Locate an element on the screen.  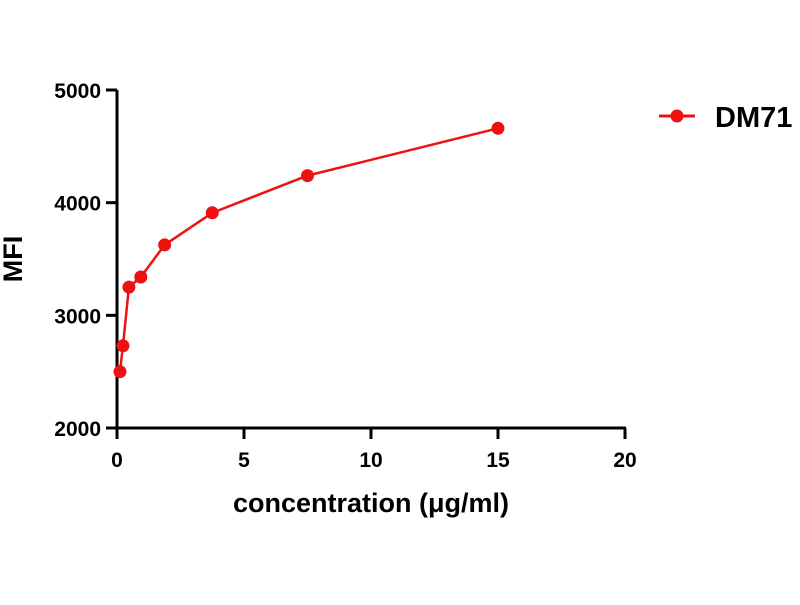
y-tick-label: 2000 is located at coordinates (77, 429).